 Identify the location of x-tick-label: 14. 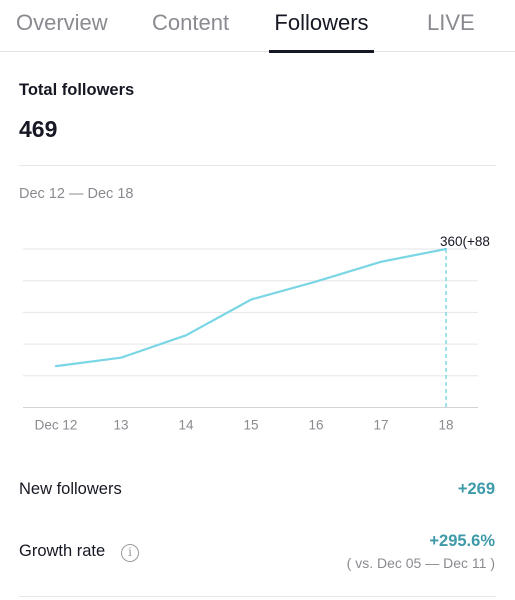
(186, 425).